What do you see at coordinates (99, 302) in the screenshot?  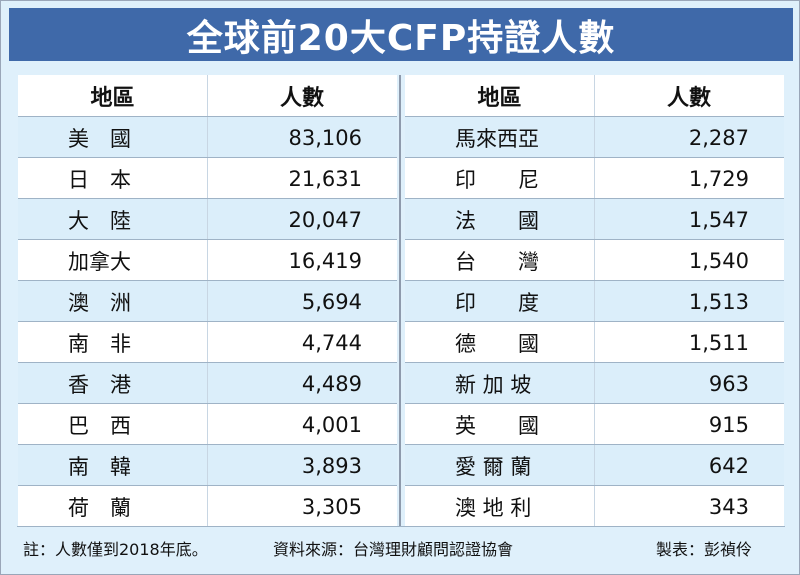 I see `region-cell: 澳 洲` at bounding box center [99, 302].